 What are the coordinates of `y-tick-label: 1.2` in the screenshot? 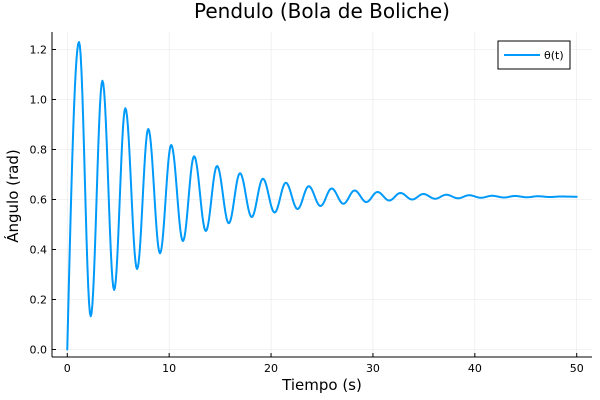 It's located at (39, 50).